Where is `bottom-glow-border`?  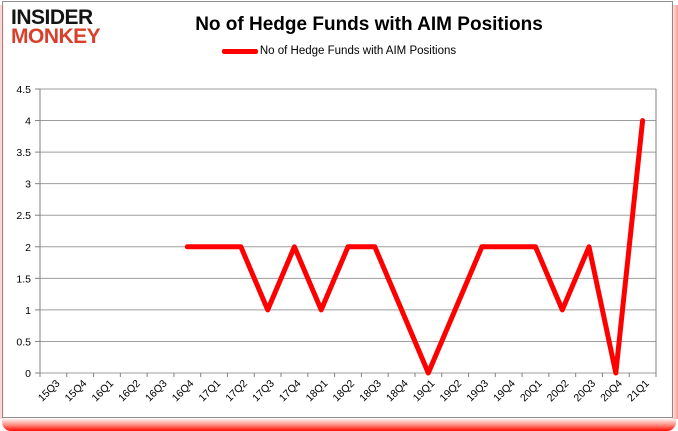
bottom-glow-border is located at coordinates (339, 424).